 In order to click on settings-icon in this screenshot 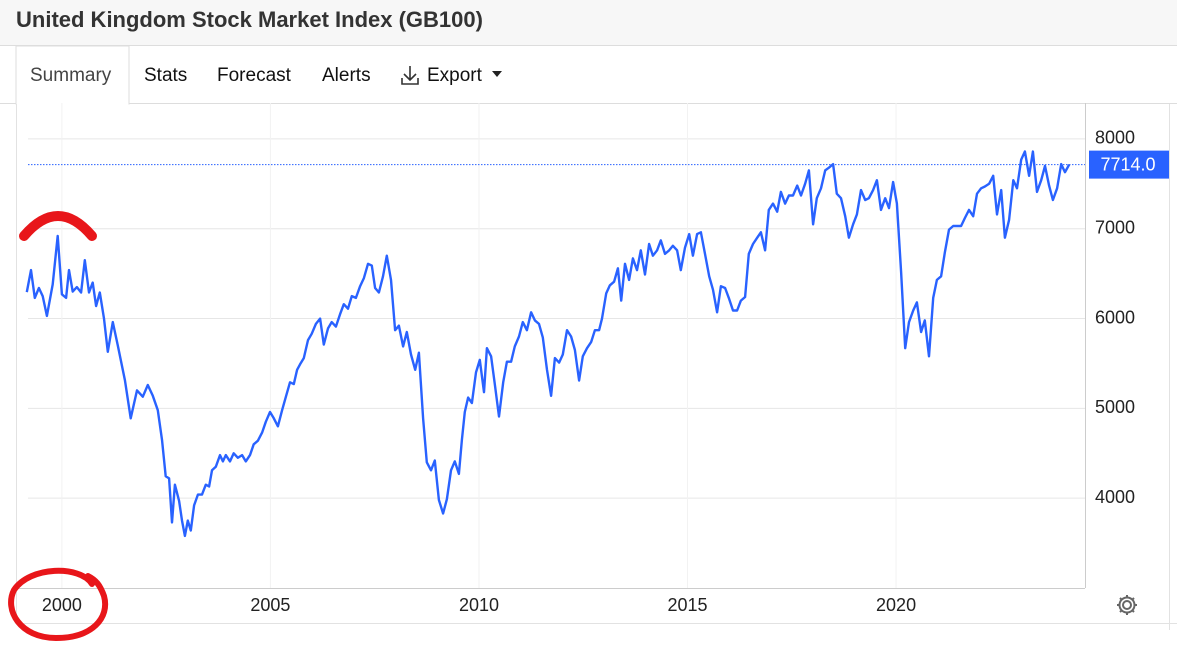, I will do `click(1127, 605)`.